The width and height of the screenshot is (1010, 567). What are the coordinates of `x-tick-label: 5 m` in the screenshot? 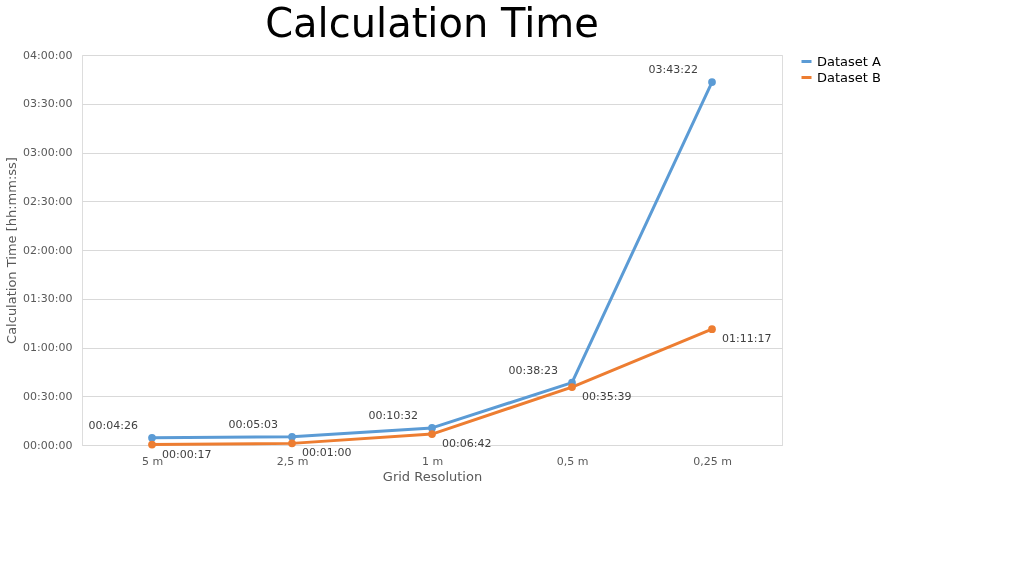 It's located at (152, 461).